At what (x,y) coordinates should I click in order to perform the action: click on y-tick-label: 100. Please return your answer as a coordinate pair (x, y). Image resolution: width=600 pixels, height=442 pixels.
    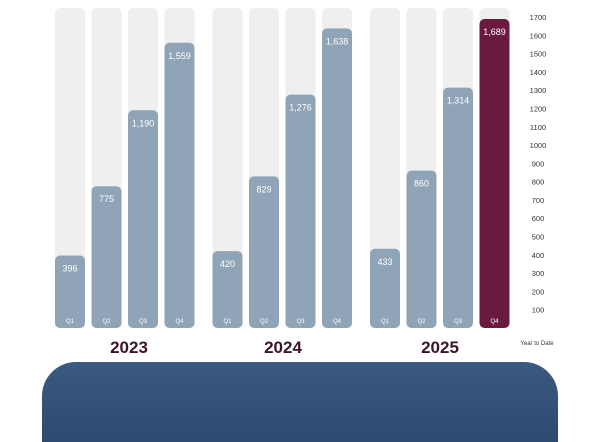
    Looking at the image, I should click on (538, 310).